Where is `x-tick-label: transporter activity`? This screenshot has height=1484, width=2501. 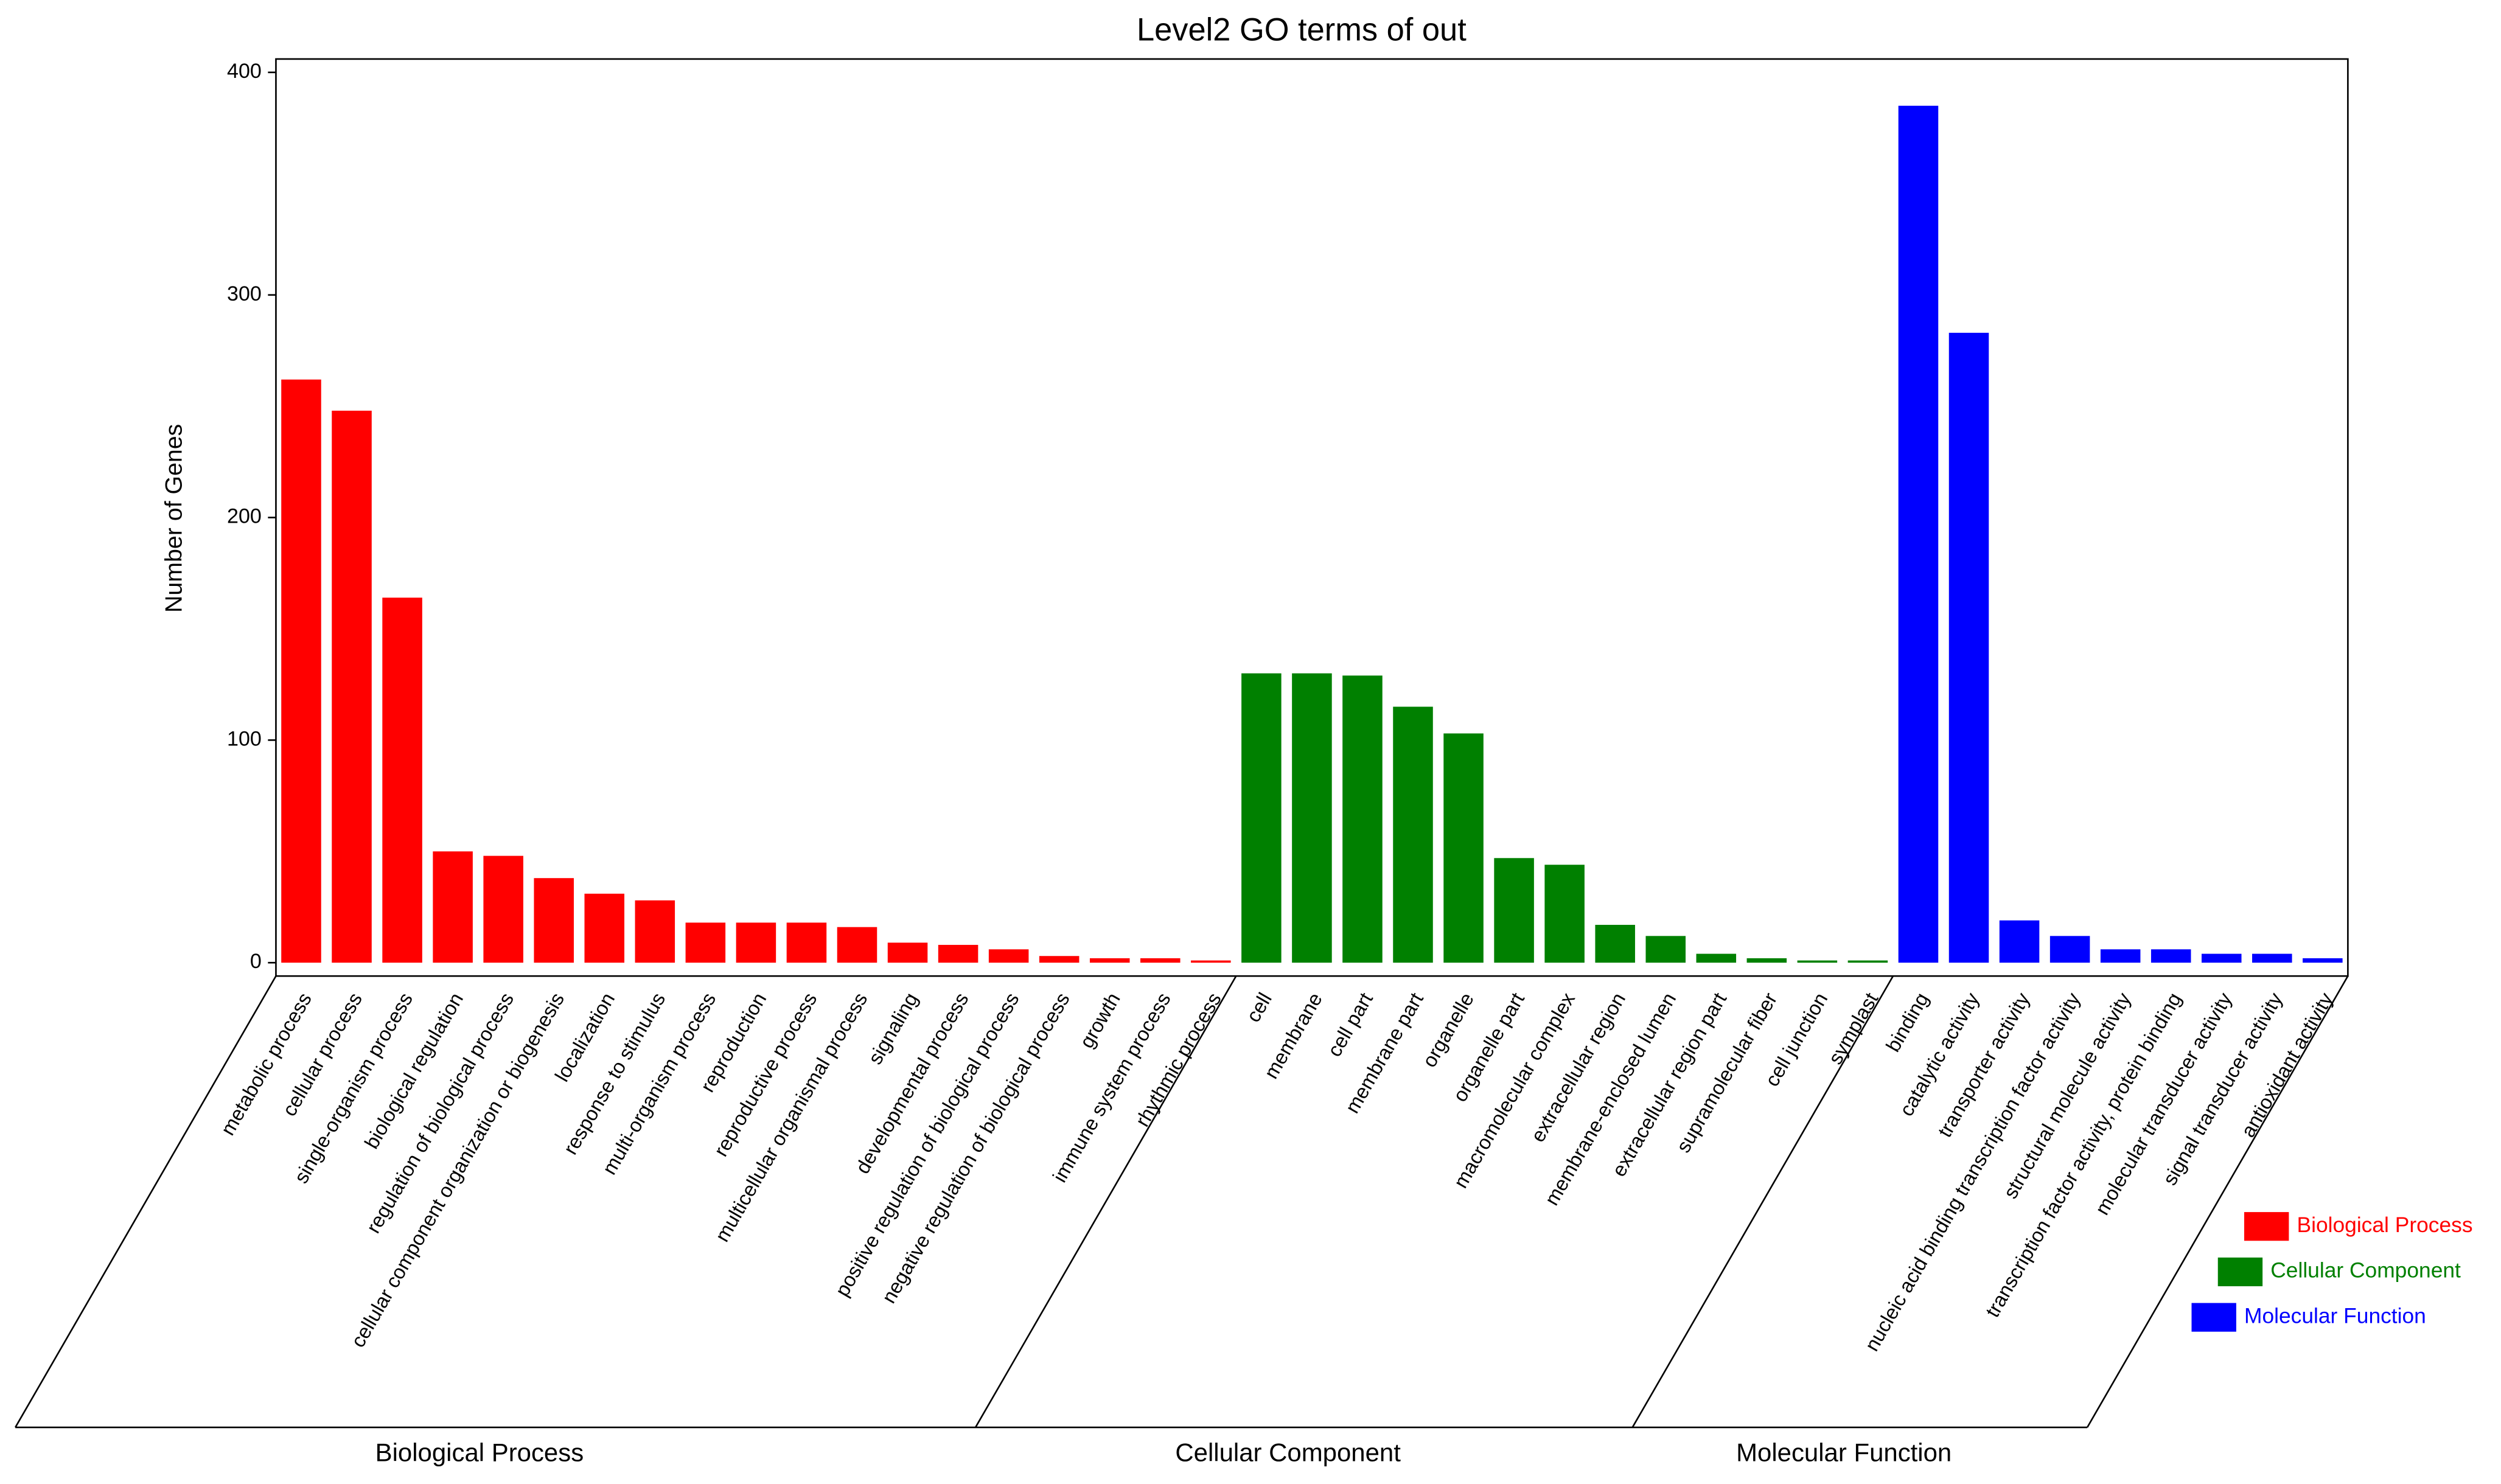 x-tick-label: transporter activity is located at coordinates (1983, 1064).